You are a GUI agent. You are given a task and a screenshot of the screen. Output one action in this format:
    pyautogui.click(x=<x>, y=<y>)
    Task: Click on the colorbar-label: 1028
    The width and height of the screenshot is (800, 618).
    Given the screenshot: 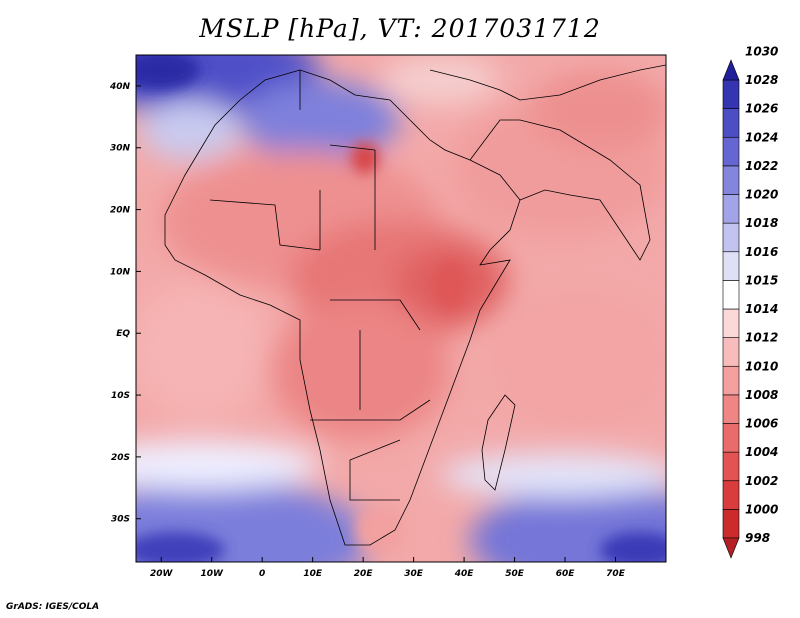 What is the action you would take?
    pyautogui.click(x=761, y=80)
    